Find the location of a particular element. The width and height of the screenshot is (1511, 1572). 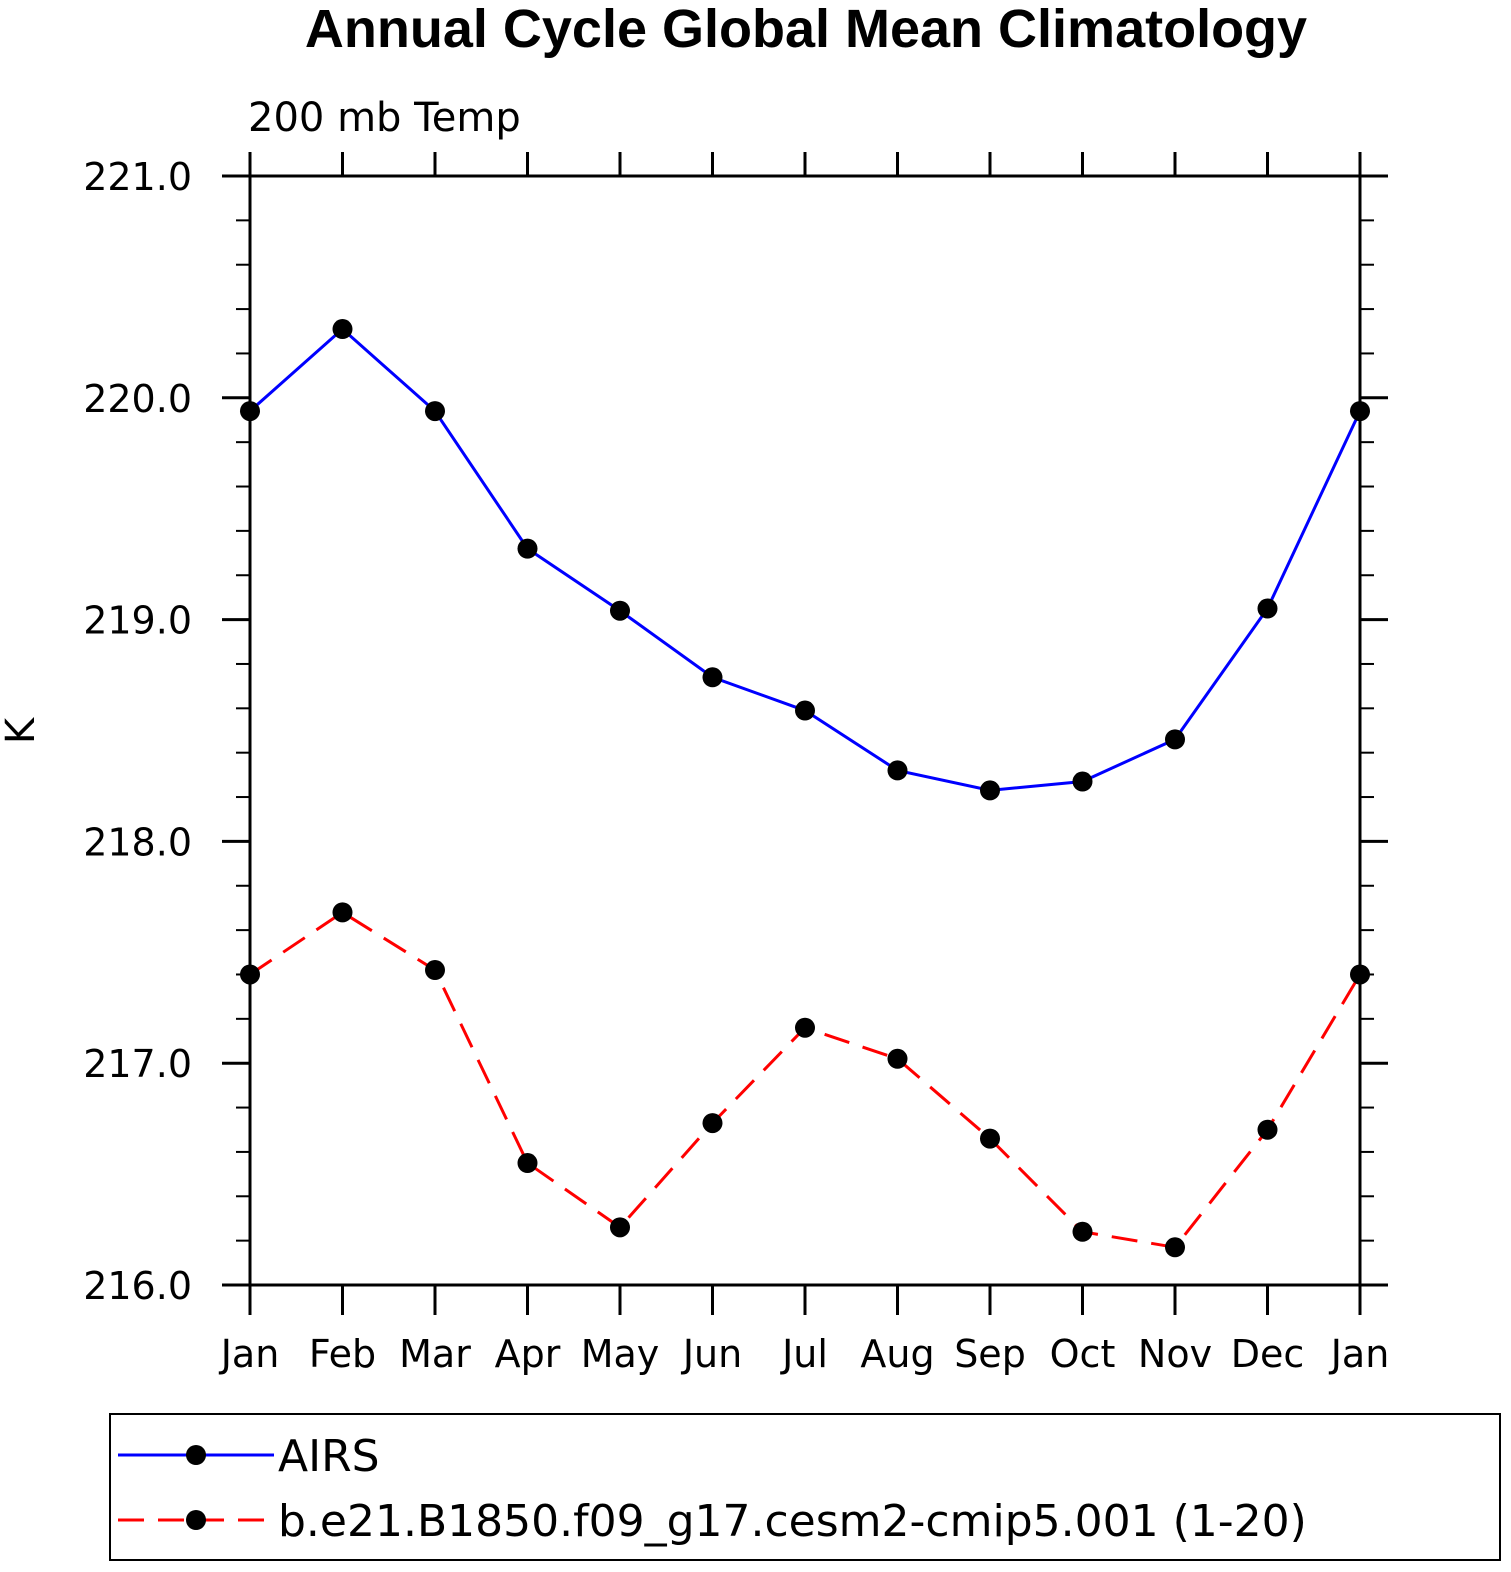

y-axis-label: K is located at coordinates (22, 730).